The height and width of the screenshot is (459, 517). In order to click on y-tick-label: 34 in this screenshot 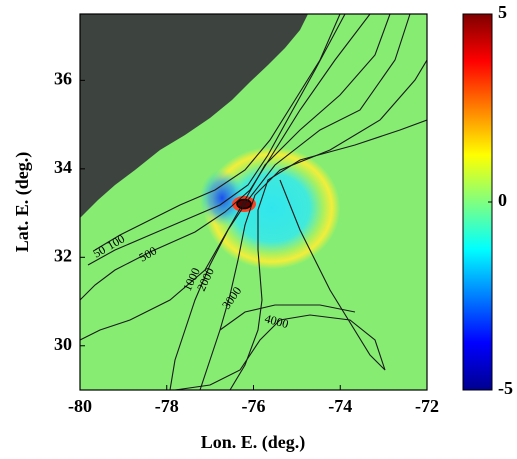, I will do `click(63, 167)`.